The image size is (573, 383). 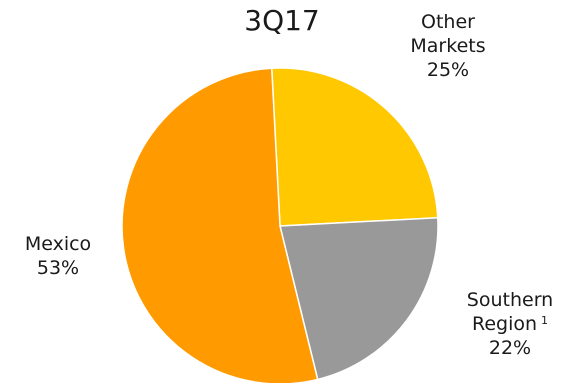 What do you see at coordinates (448, 70) in the screenshot?
I see `slice-value-other-markets: 25%` at bounding box center [448, 70].